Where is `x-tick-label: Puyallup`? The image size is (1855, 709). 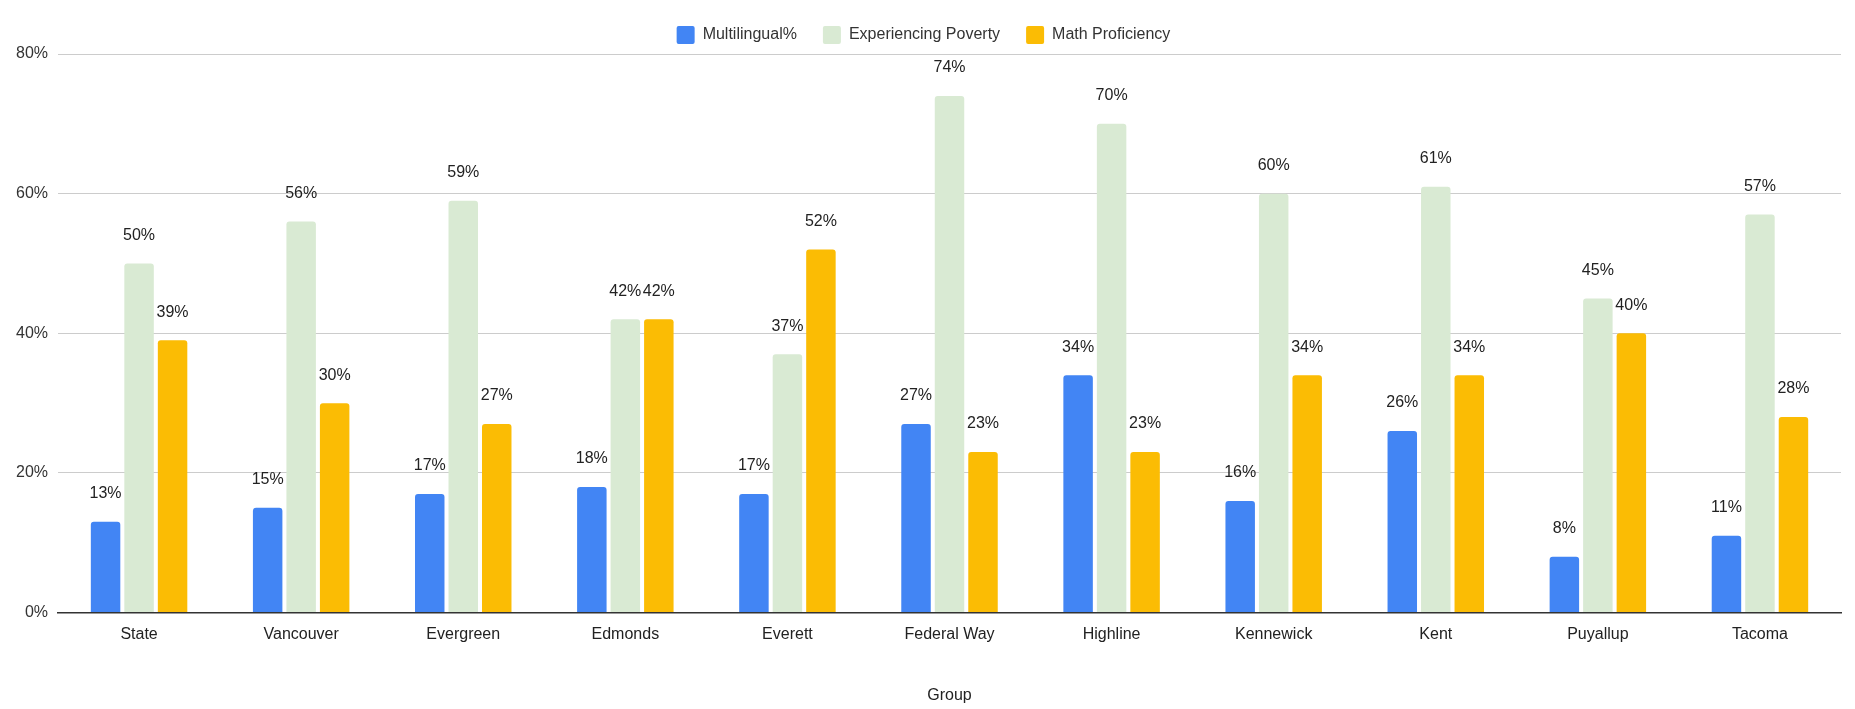
x-tick-label: Puyallup is located at coordinates (1598, 633).